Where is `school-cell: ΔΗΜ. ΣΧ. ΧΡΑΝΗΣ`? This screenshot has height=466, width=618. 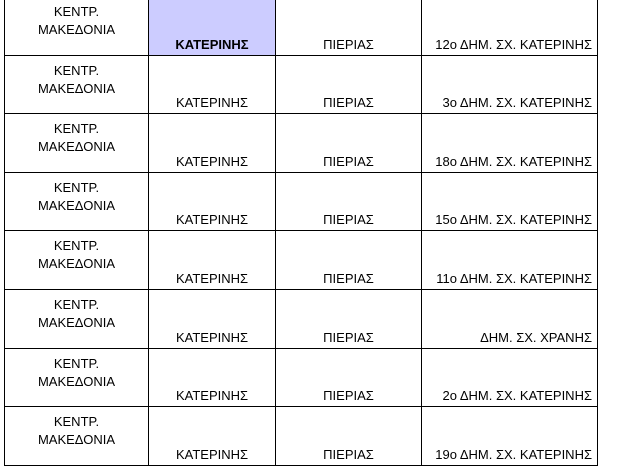 school-cell: ΔΗΜ. ΣΧ. ΧΡΑΝΗΣ is located at coordinates (509, 318).